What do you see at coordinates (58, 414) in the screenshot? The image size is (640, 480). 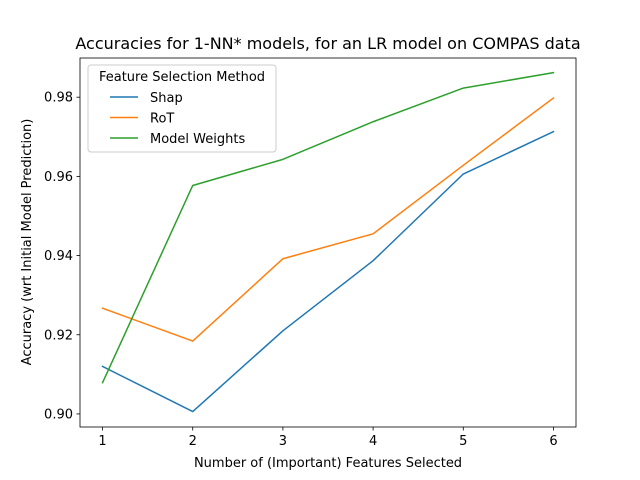 I see `y-tick-label: 0.90` at bounding box center [58, 414].